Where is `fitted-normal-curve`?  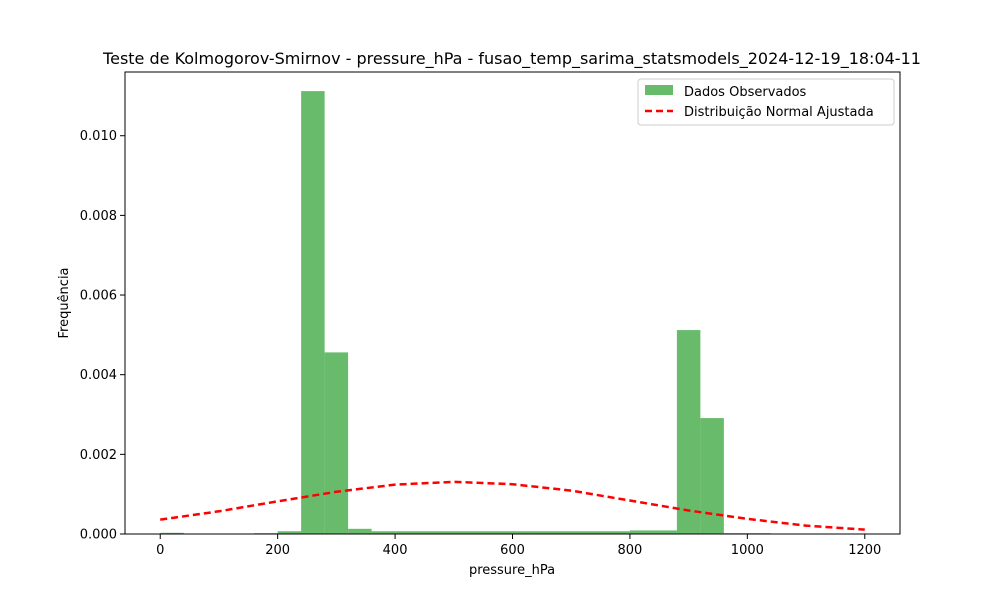 fitted-normal-curve is located at coordinates (512, 505).